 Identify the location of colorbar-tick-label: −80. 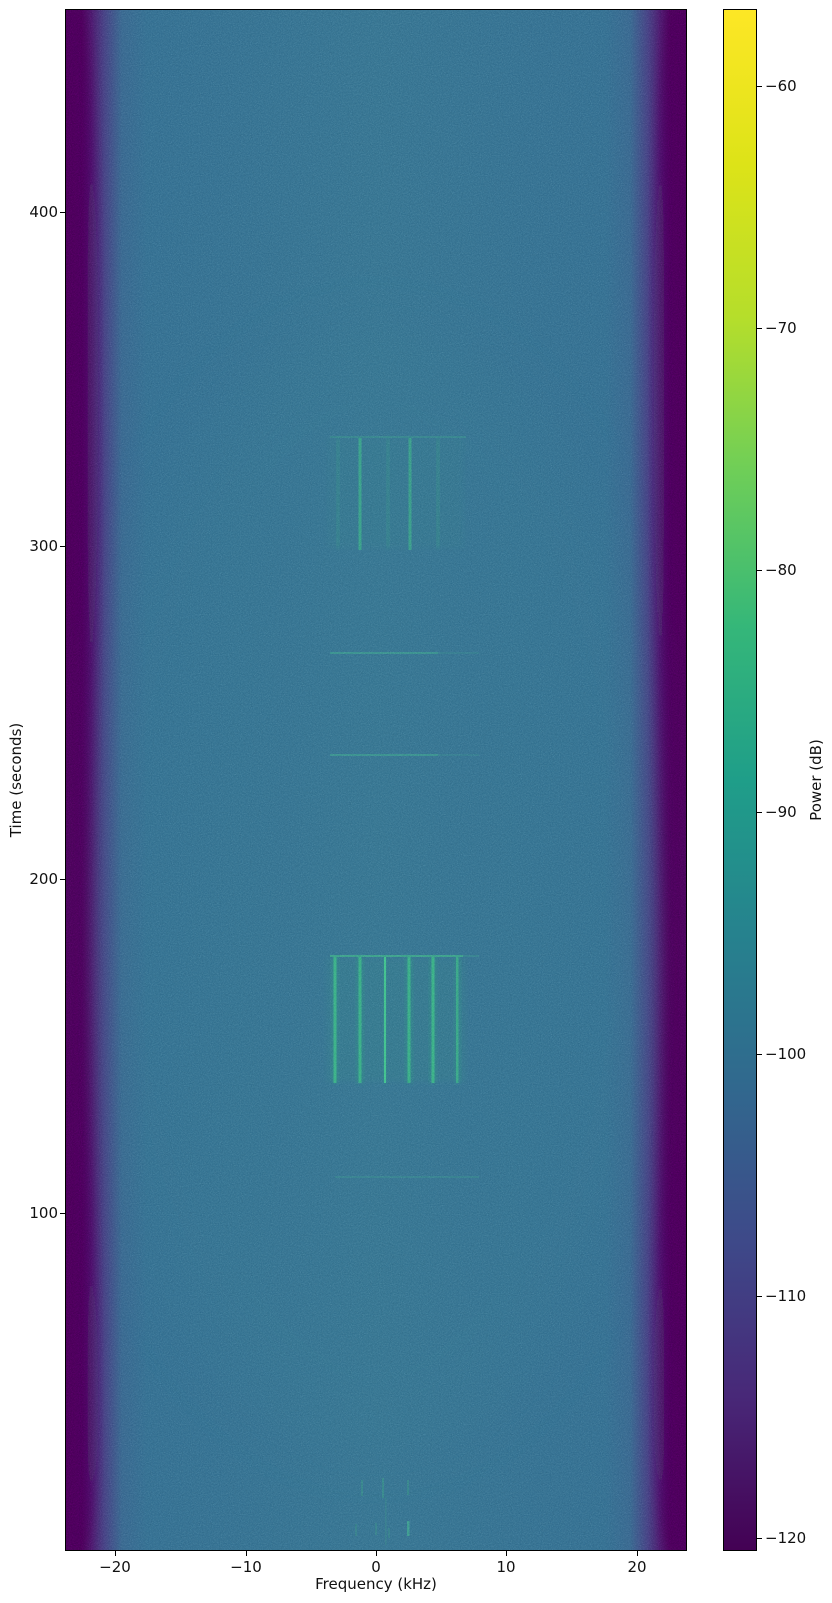
(781, 570).